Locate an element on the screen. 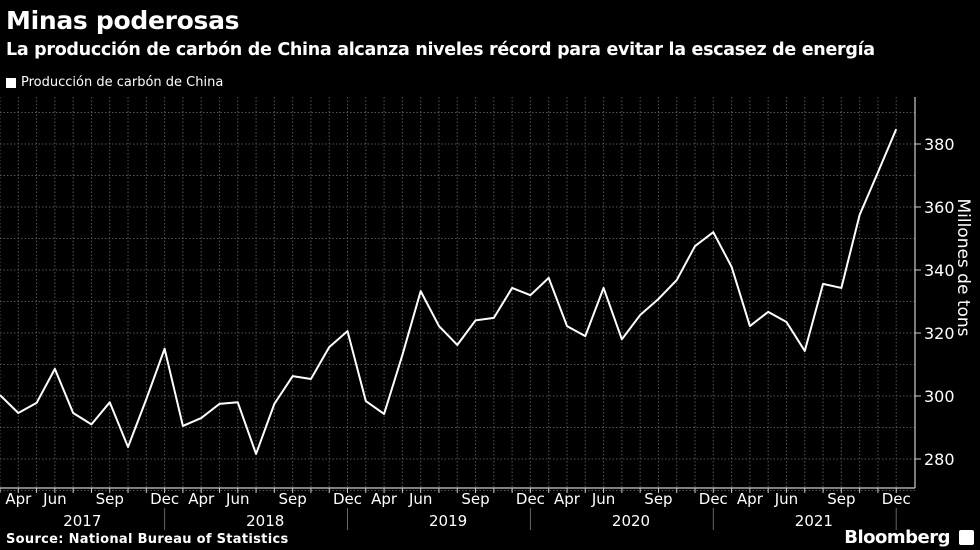 This screenshot has width=980, height=550. bloomberg-chart-icon is located at coordinates (966, 537).